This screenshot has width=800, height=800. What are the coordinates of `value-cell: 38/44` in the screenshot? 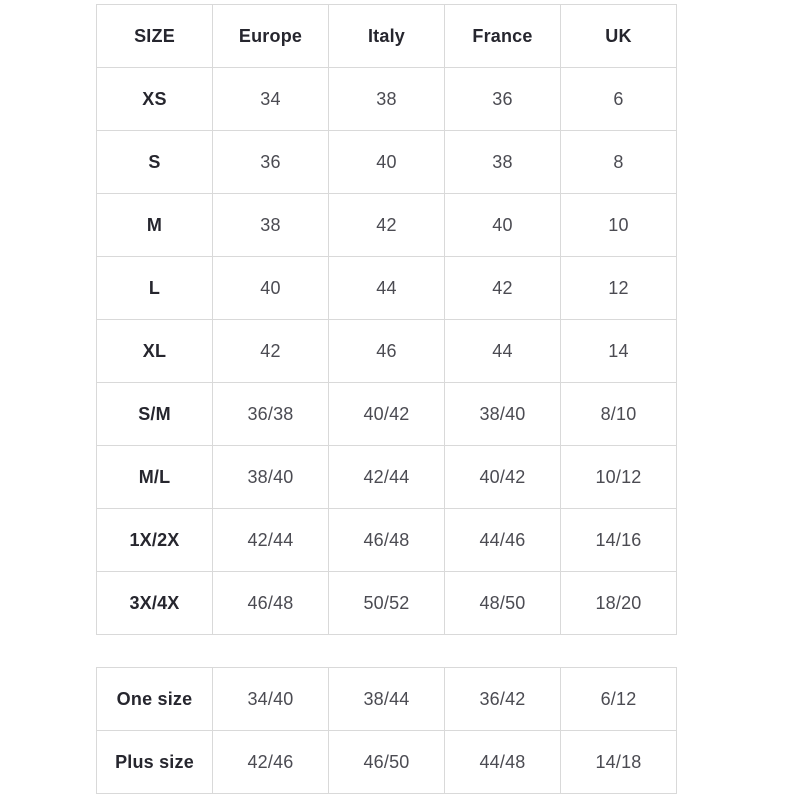 It's located at (386, 699).